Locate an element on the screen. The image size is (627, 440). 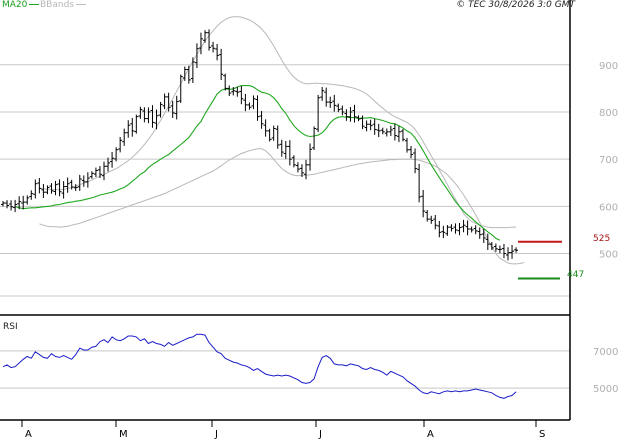
ma20-legend: MA20 is located at coordinates (21, 5).